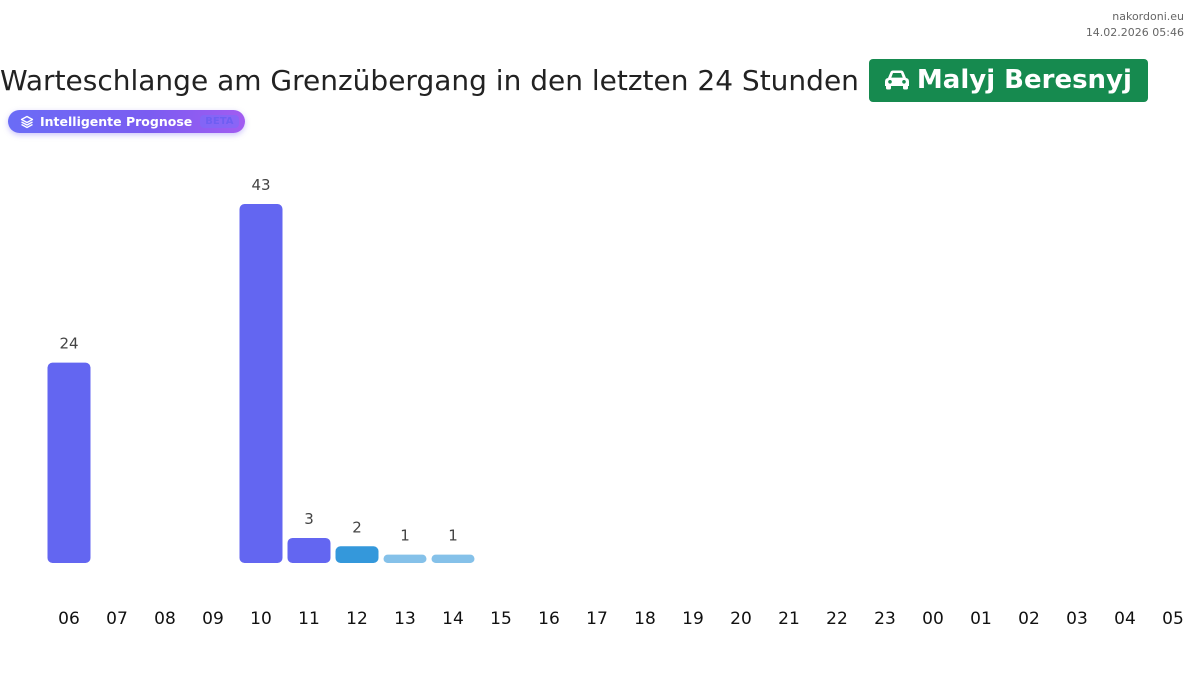 This screenshot has width=1200, height=684. I want to click on x-tick-label: 13, so click(405, 619).